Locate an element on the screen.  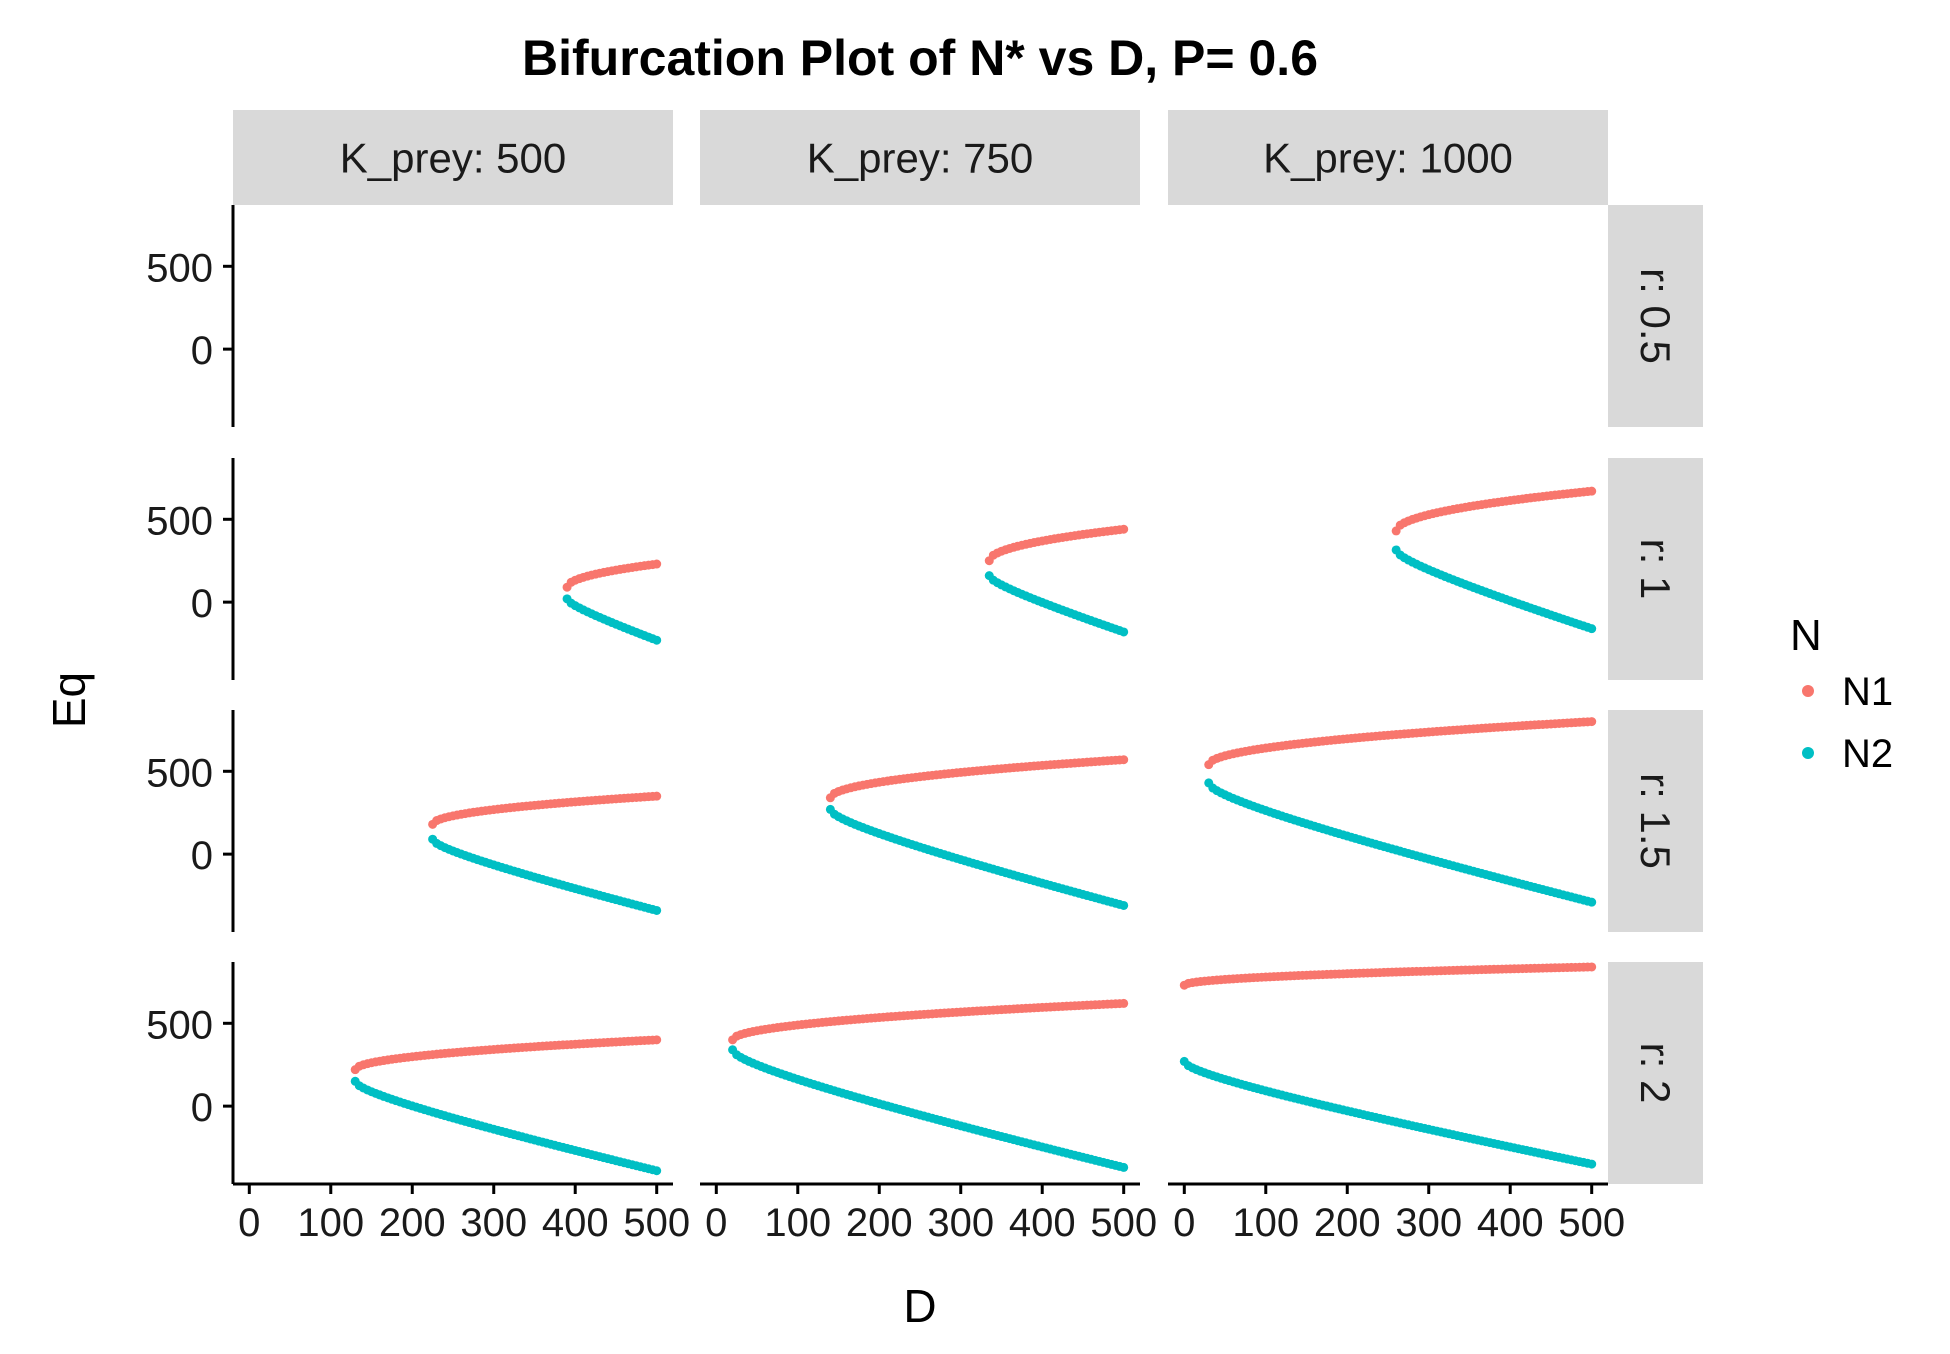
strip-label: r: 1.5 is located at coordinates (1655, 821).